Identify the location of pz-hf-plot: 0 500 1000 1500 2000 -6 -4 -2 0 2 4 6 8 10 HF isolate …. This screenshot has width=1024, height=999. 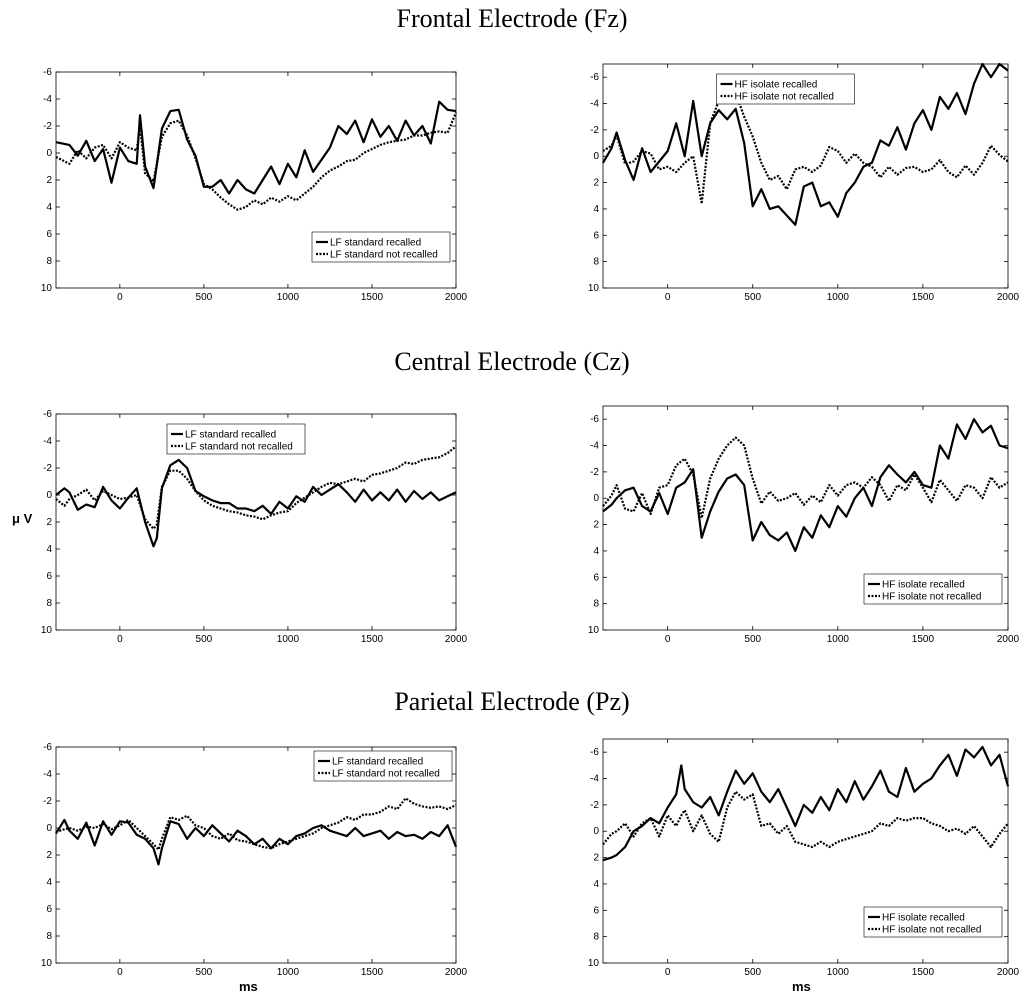
(804, 858).